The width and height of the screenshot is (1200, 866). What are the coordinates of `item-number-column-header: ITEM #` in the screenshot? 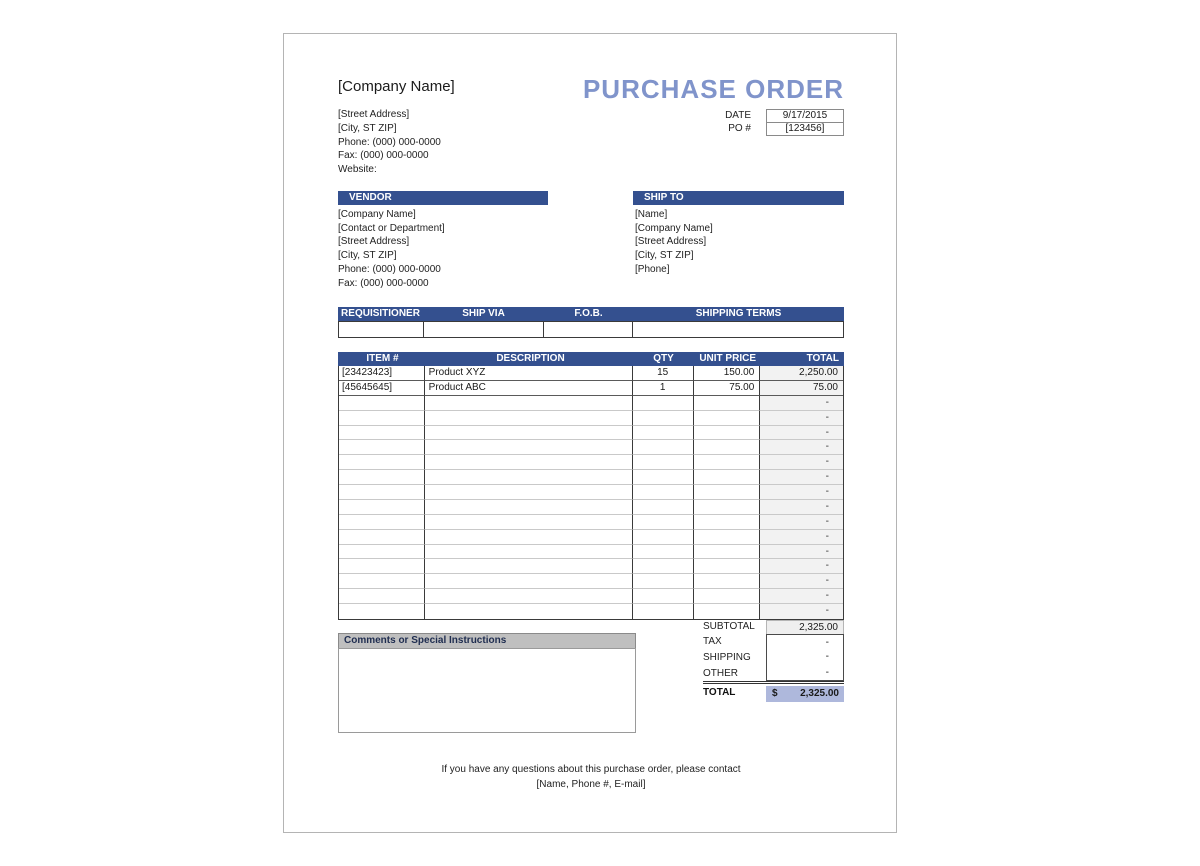 It's located at (382, 358).